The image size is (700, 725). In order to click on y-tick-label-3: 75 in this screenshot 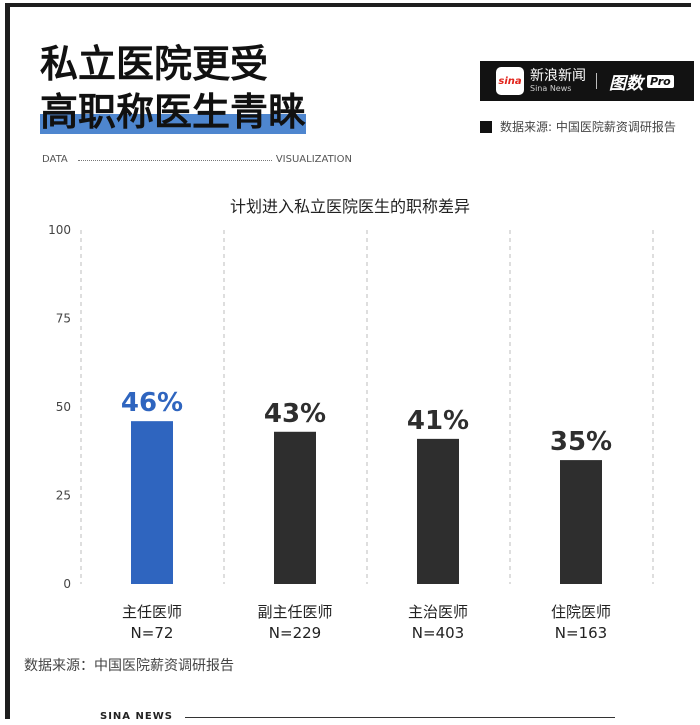, I will do `click(63, 319)`.